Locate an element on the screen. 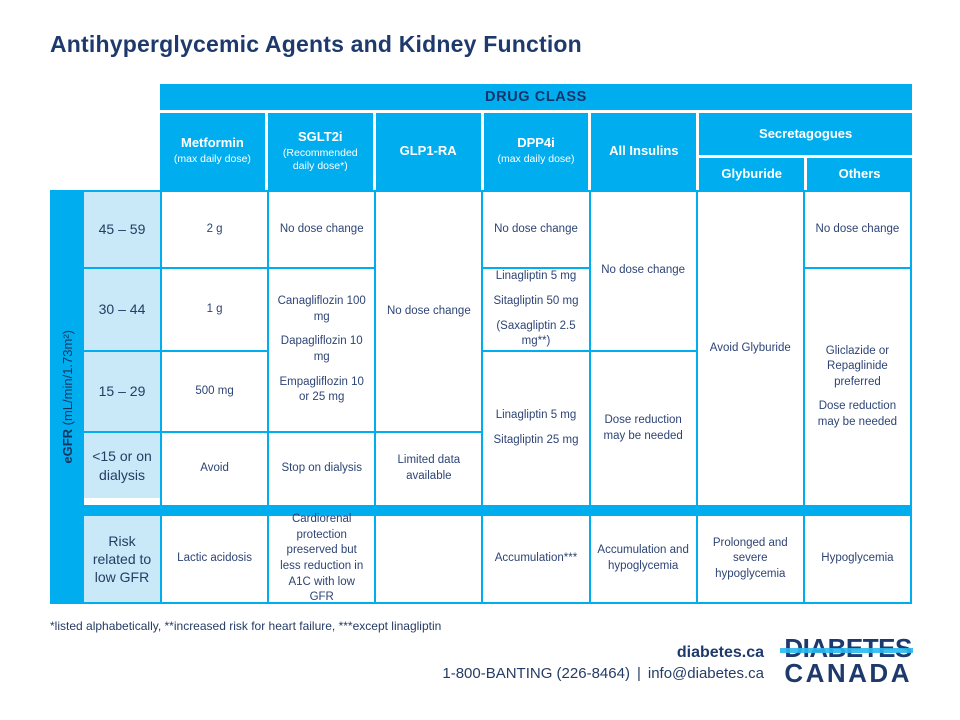 This screenshot has width=960, height=720. cell-sglt2i-45-59: No dose change is located at coordinates (322, 229).